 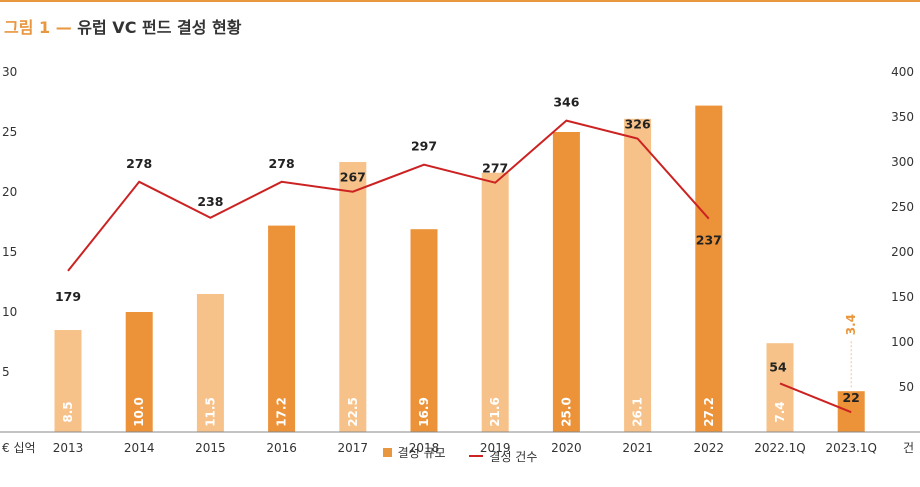 I want to click on line-path-quarterly, so click(x=815, y=398).